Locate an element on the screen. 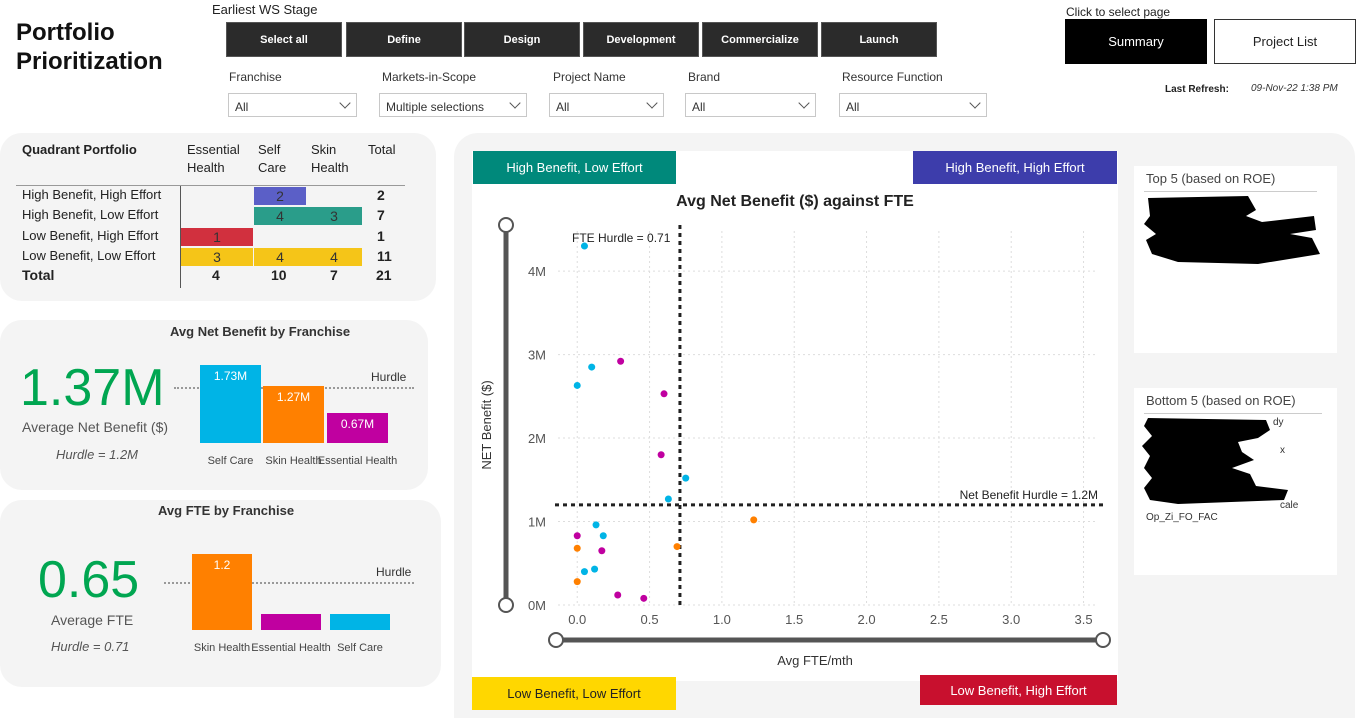 Image resolution: width=1370 pixels, height=718 pixels. resource-function-dropdown: All is located at coordinates (913, 105).